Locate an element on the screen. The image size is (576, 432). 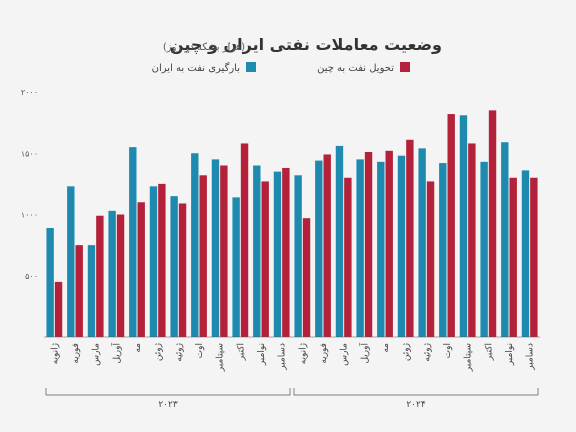
chart-title: وضعیت معاملات نفتی ایران و چین is located at coordinates (306, 45).